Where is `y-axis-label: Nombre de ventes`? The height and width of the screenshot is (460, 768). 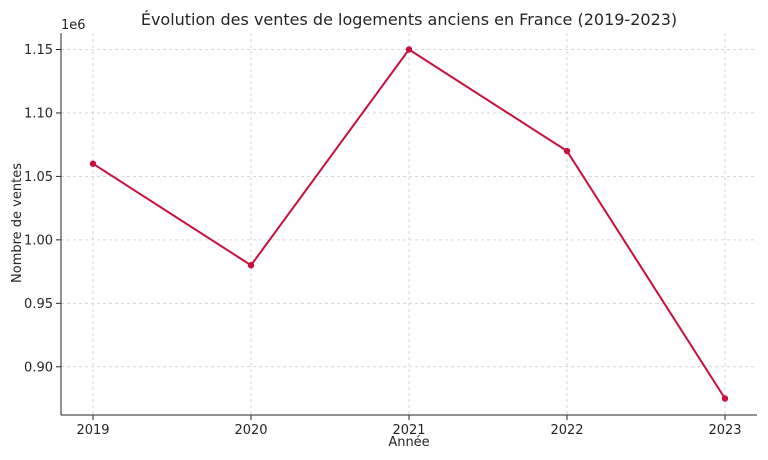
y-axis-label: Nombre de ventes is located at coordinates (17, 223).